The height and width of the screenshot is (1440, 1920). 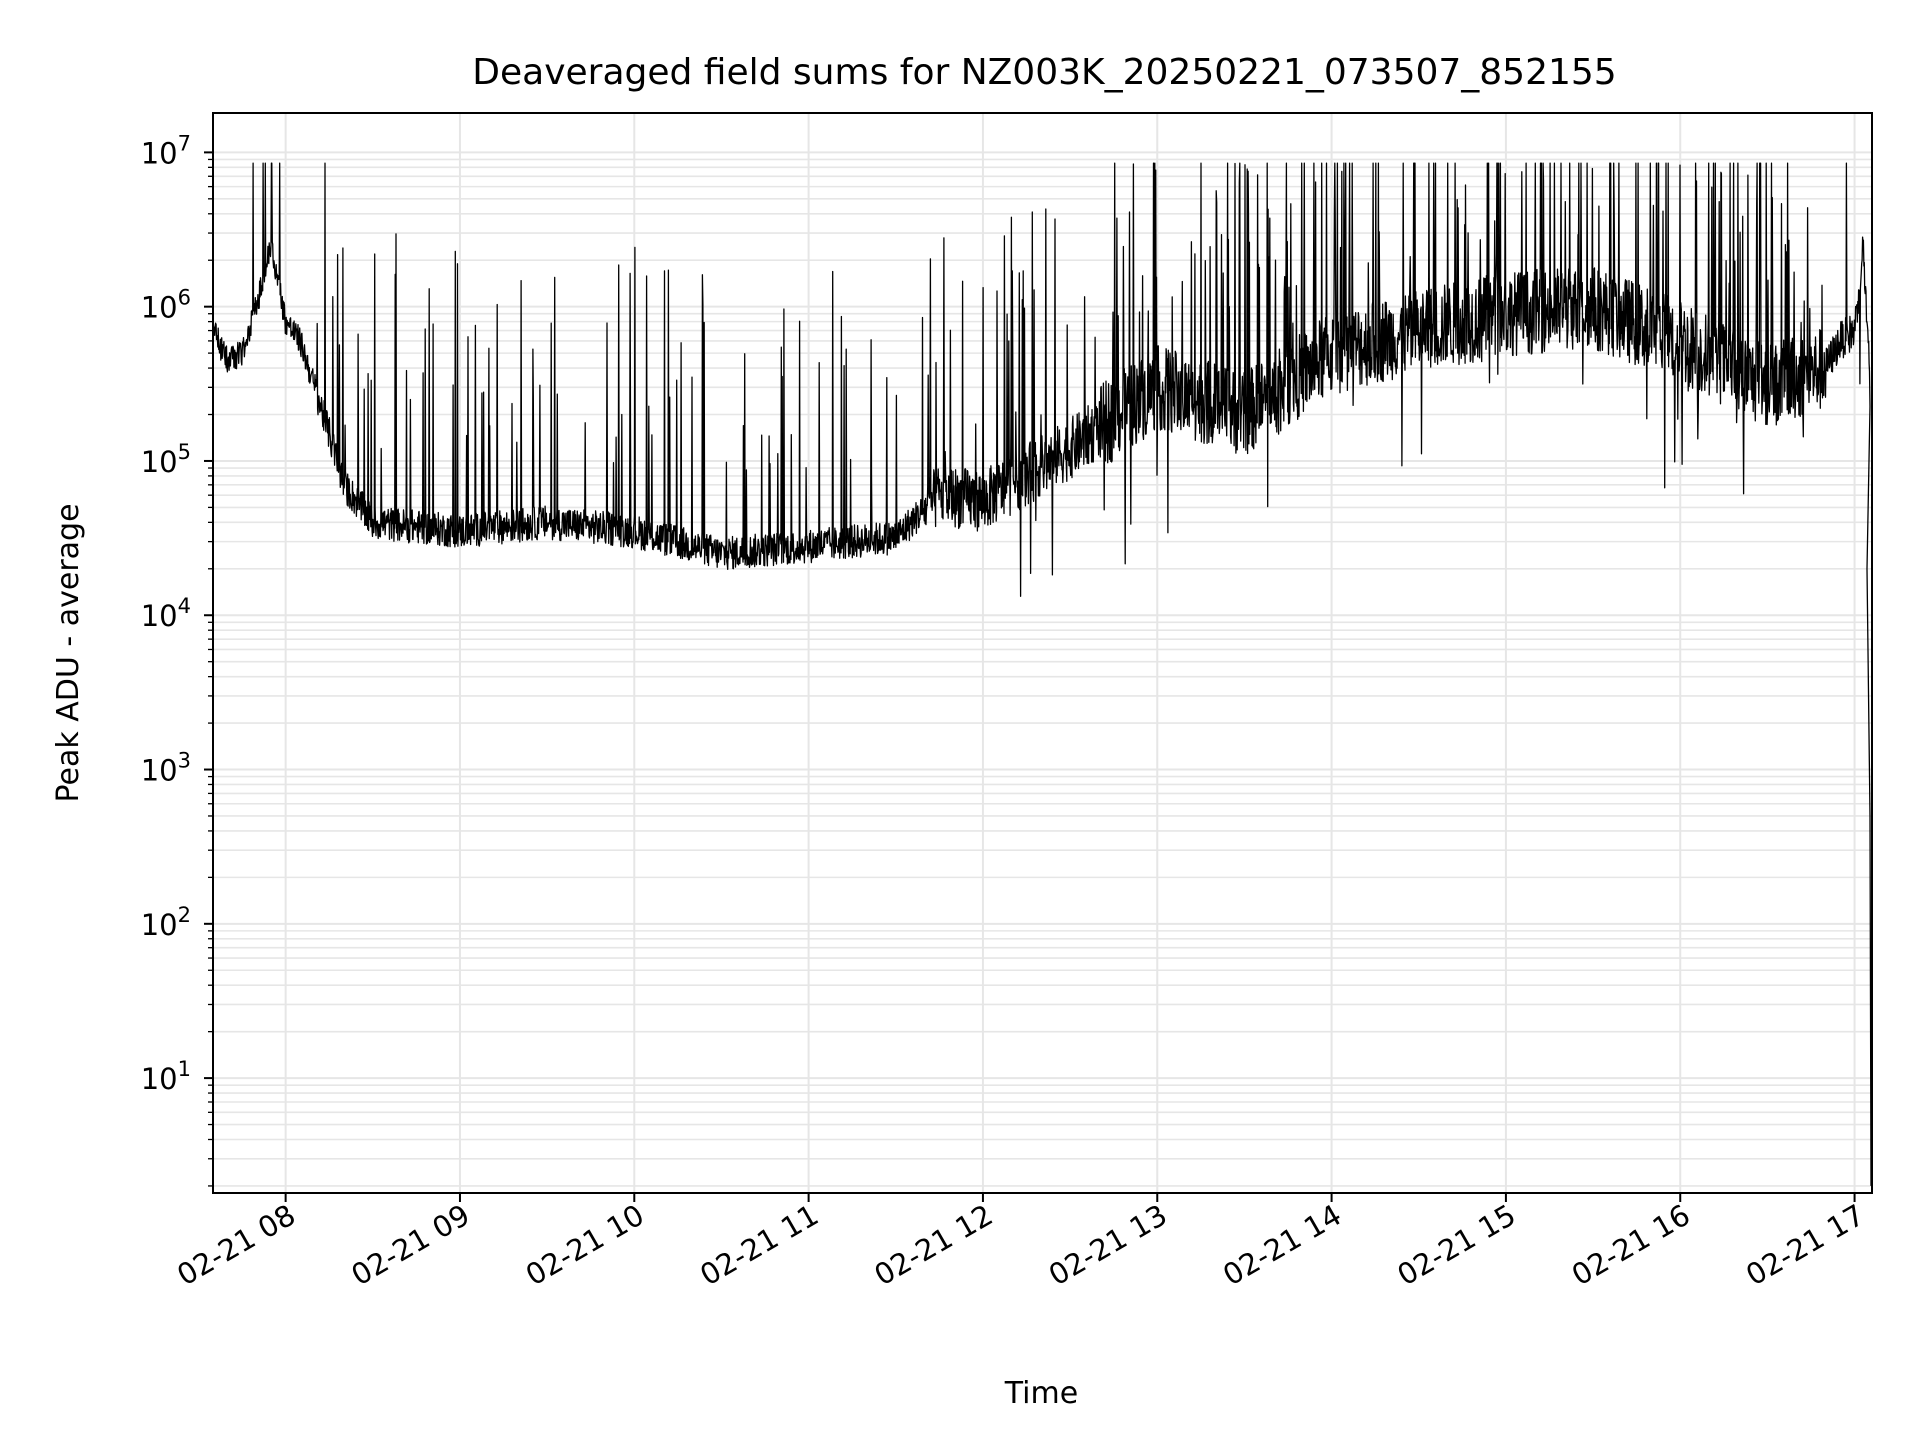 I want to click on y-tick-label: 10², so click(x=166, y=922).